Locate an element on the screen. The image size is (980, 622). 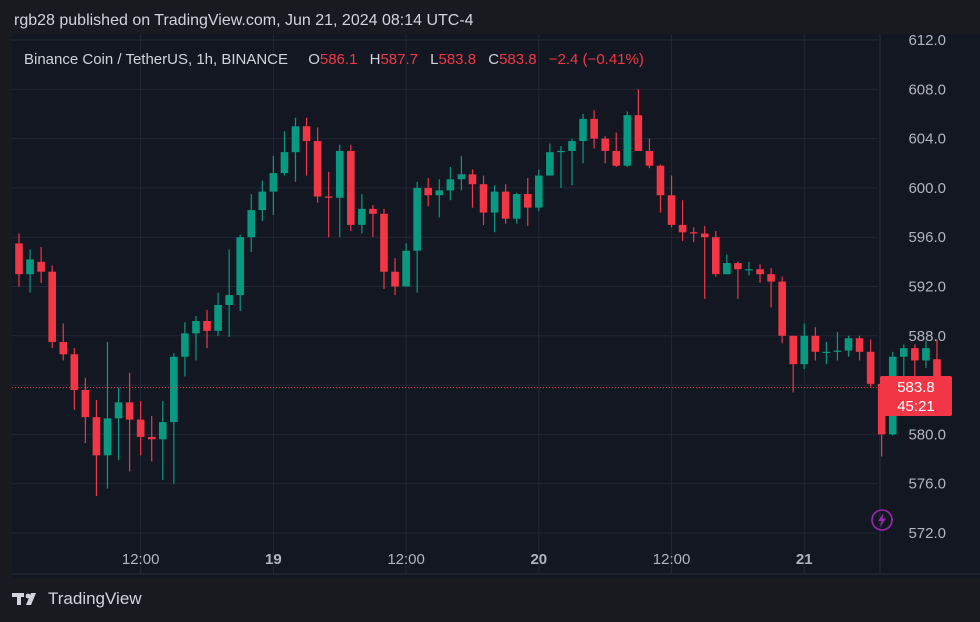
tradingview-logo-icon is located at coordinates (27, 599).